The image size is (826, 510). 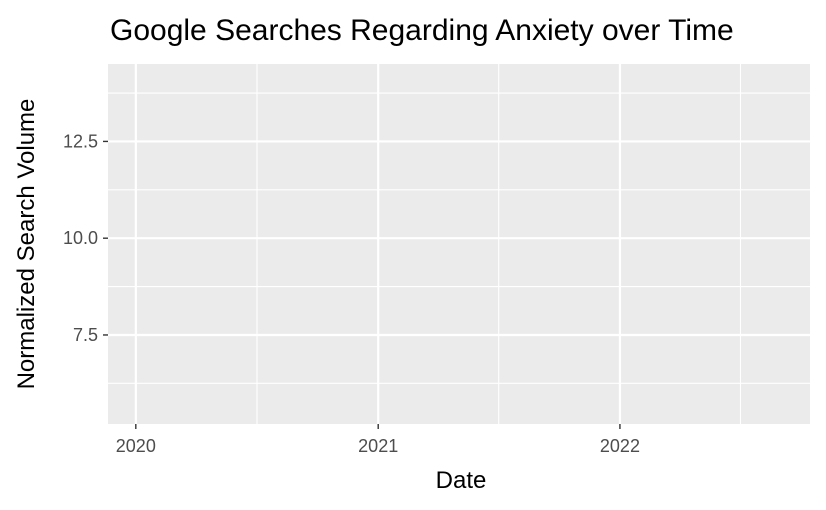 What do you see at coordinates (136, 446) in the screenshot?
I see `x-tick-label: 2020` at bounding box center [136, 446].